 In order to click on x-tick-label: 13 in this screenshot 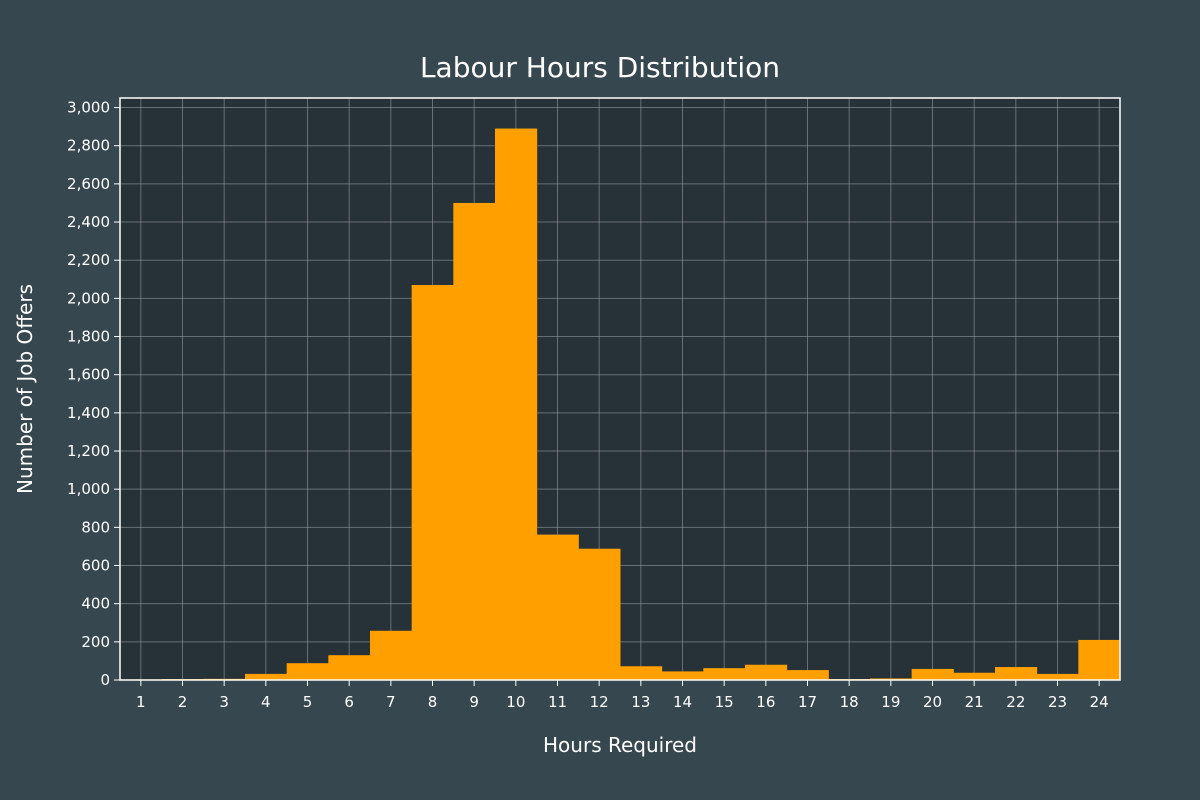, I will do `click(640, 702)`.